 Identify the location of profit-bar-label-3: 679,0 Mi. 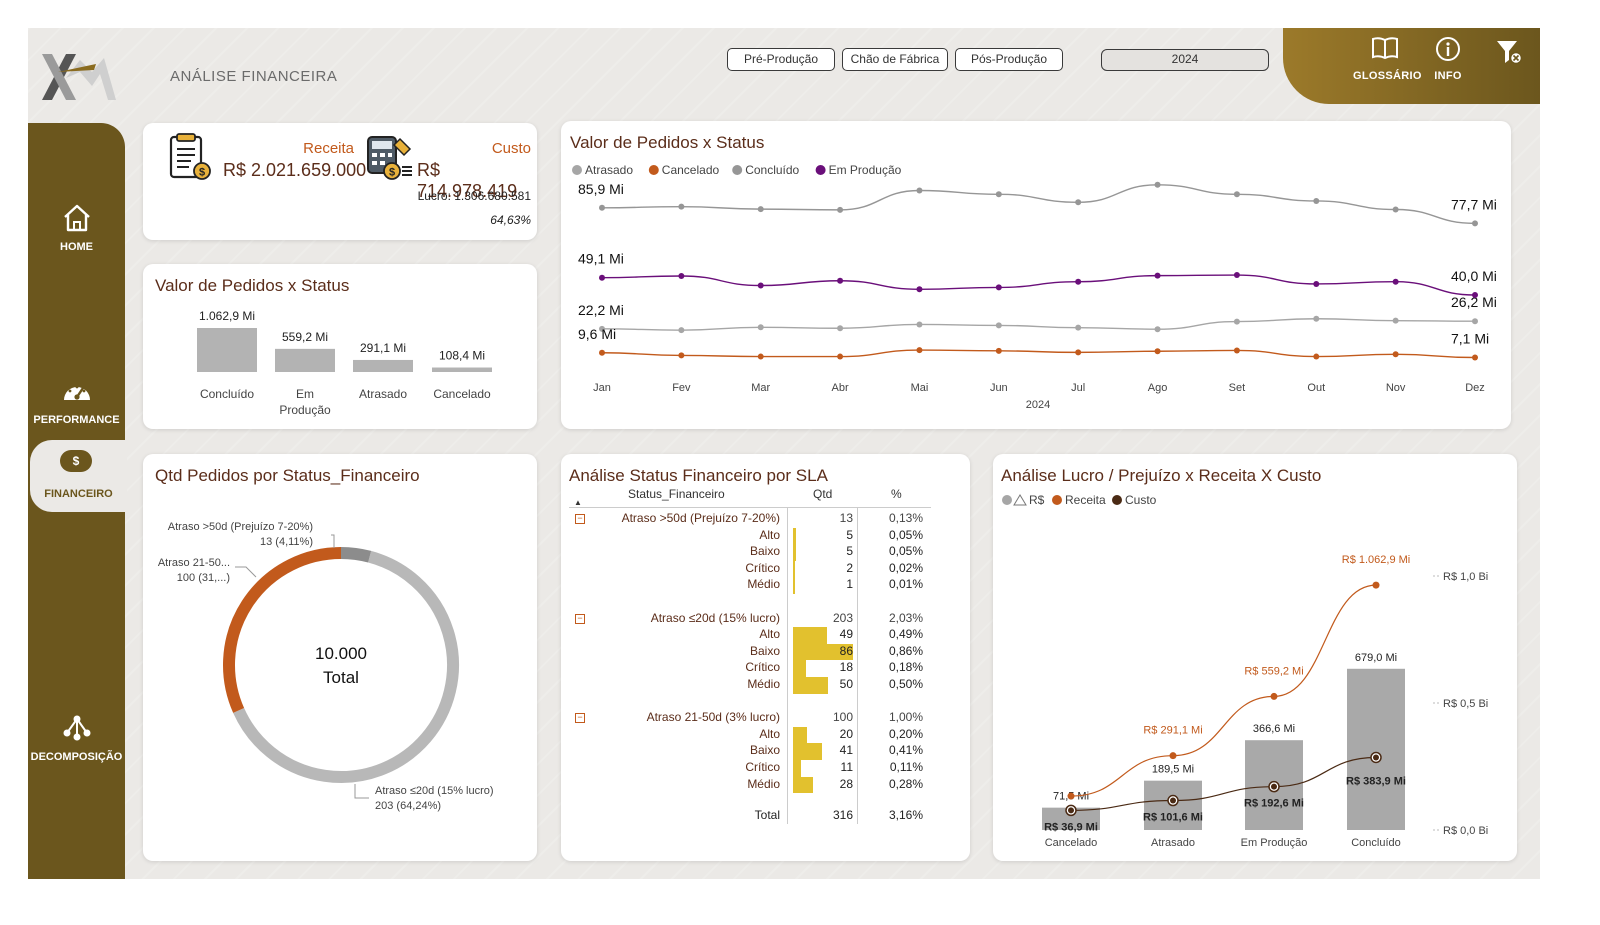
(1376, 658).